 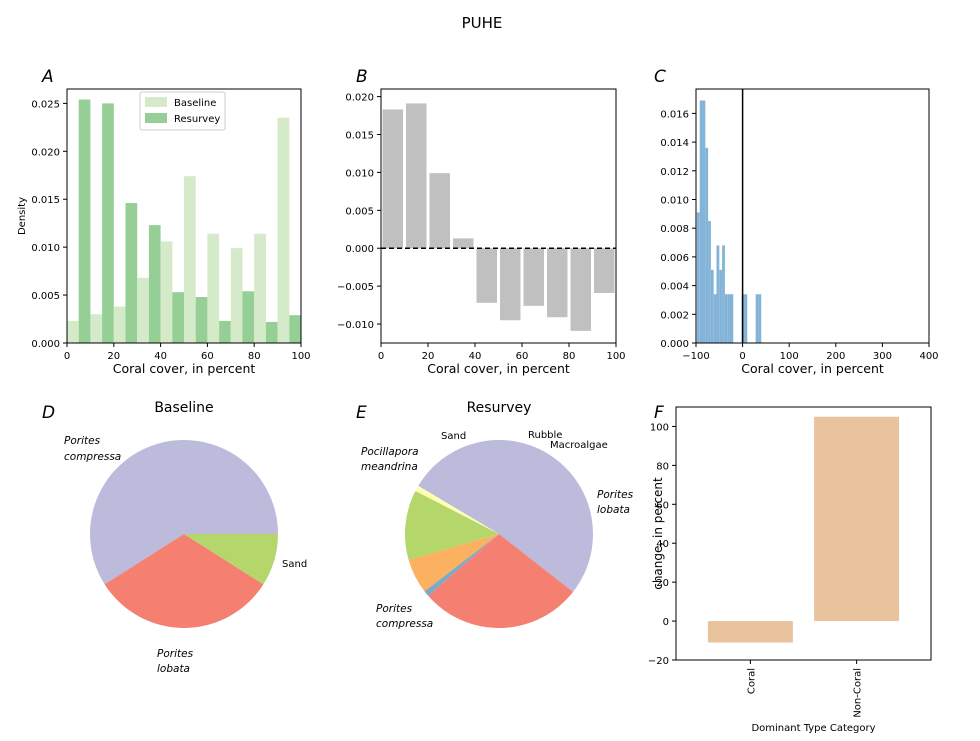 I want to click on pie-slice-macroalgae, so click(x=461, y=565).